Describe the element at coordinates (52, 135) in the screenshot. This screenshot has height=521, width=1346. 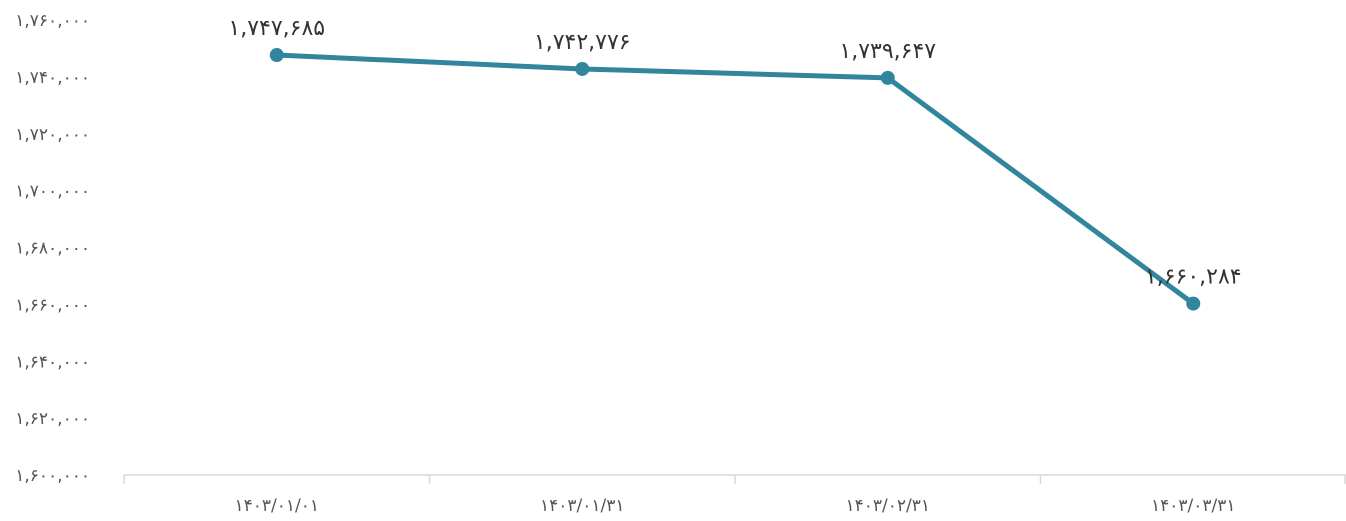
I see `y-tick-label: ۱,۷۲۰,۰۰۰` at that location.